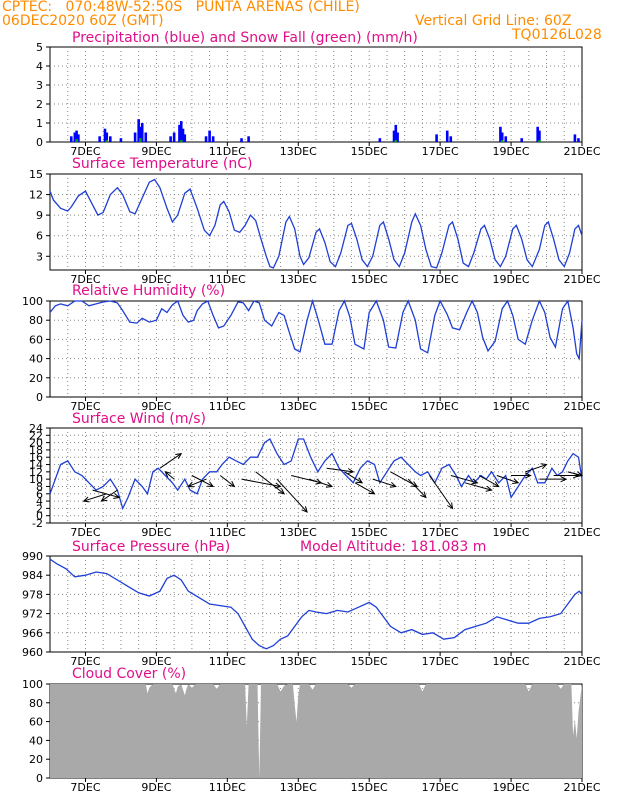 The height and width of the screenshot is (800, 618). Describe the element at coordinates (36, 435) in the screenshot. I see `y-tick-label: 22` at that location.